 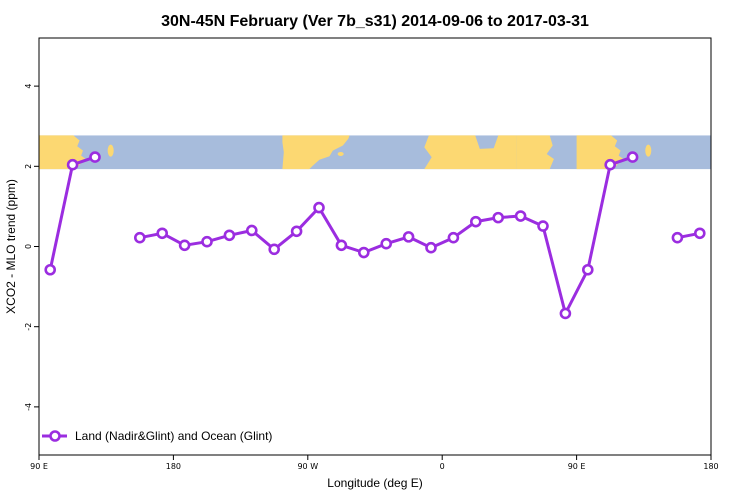 What do you see at coordinates (55, 436) in the screenshot?
I see `legend-marker-swatch` at bounding box center [55, 436].